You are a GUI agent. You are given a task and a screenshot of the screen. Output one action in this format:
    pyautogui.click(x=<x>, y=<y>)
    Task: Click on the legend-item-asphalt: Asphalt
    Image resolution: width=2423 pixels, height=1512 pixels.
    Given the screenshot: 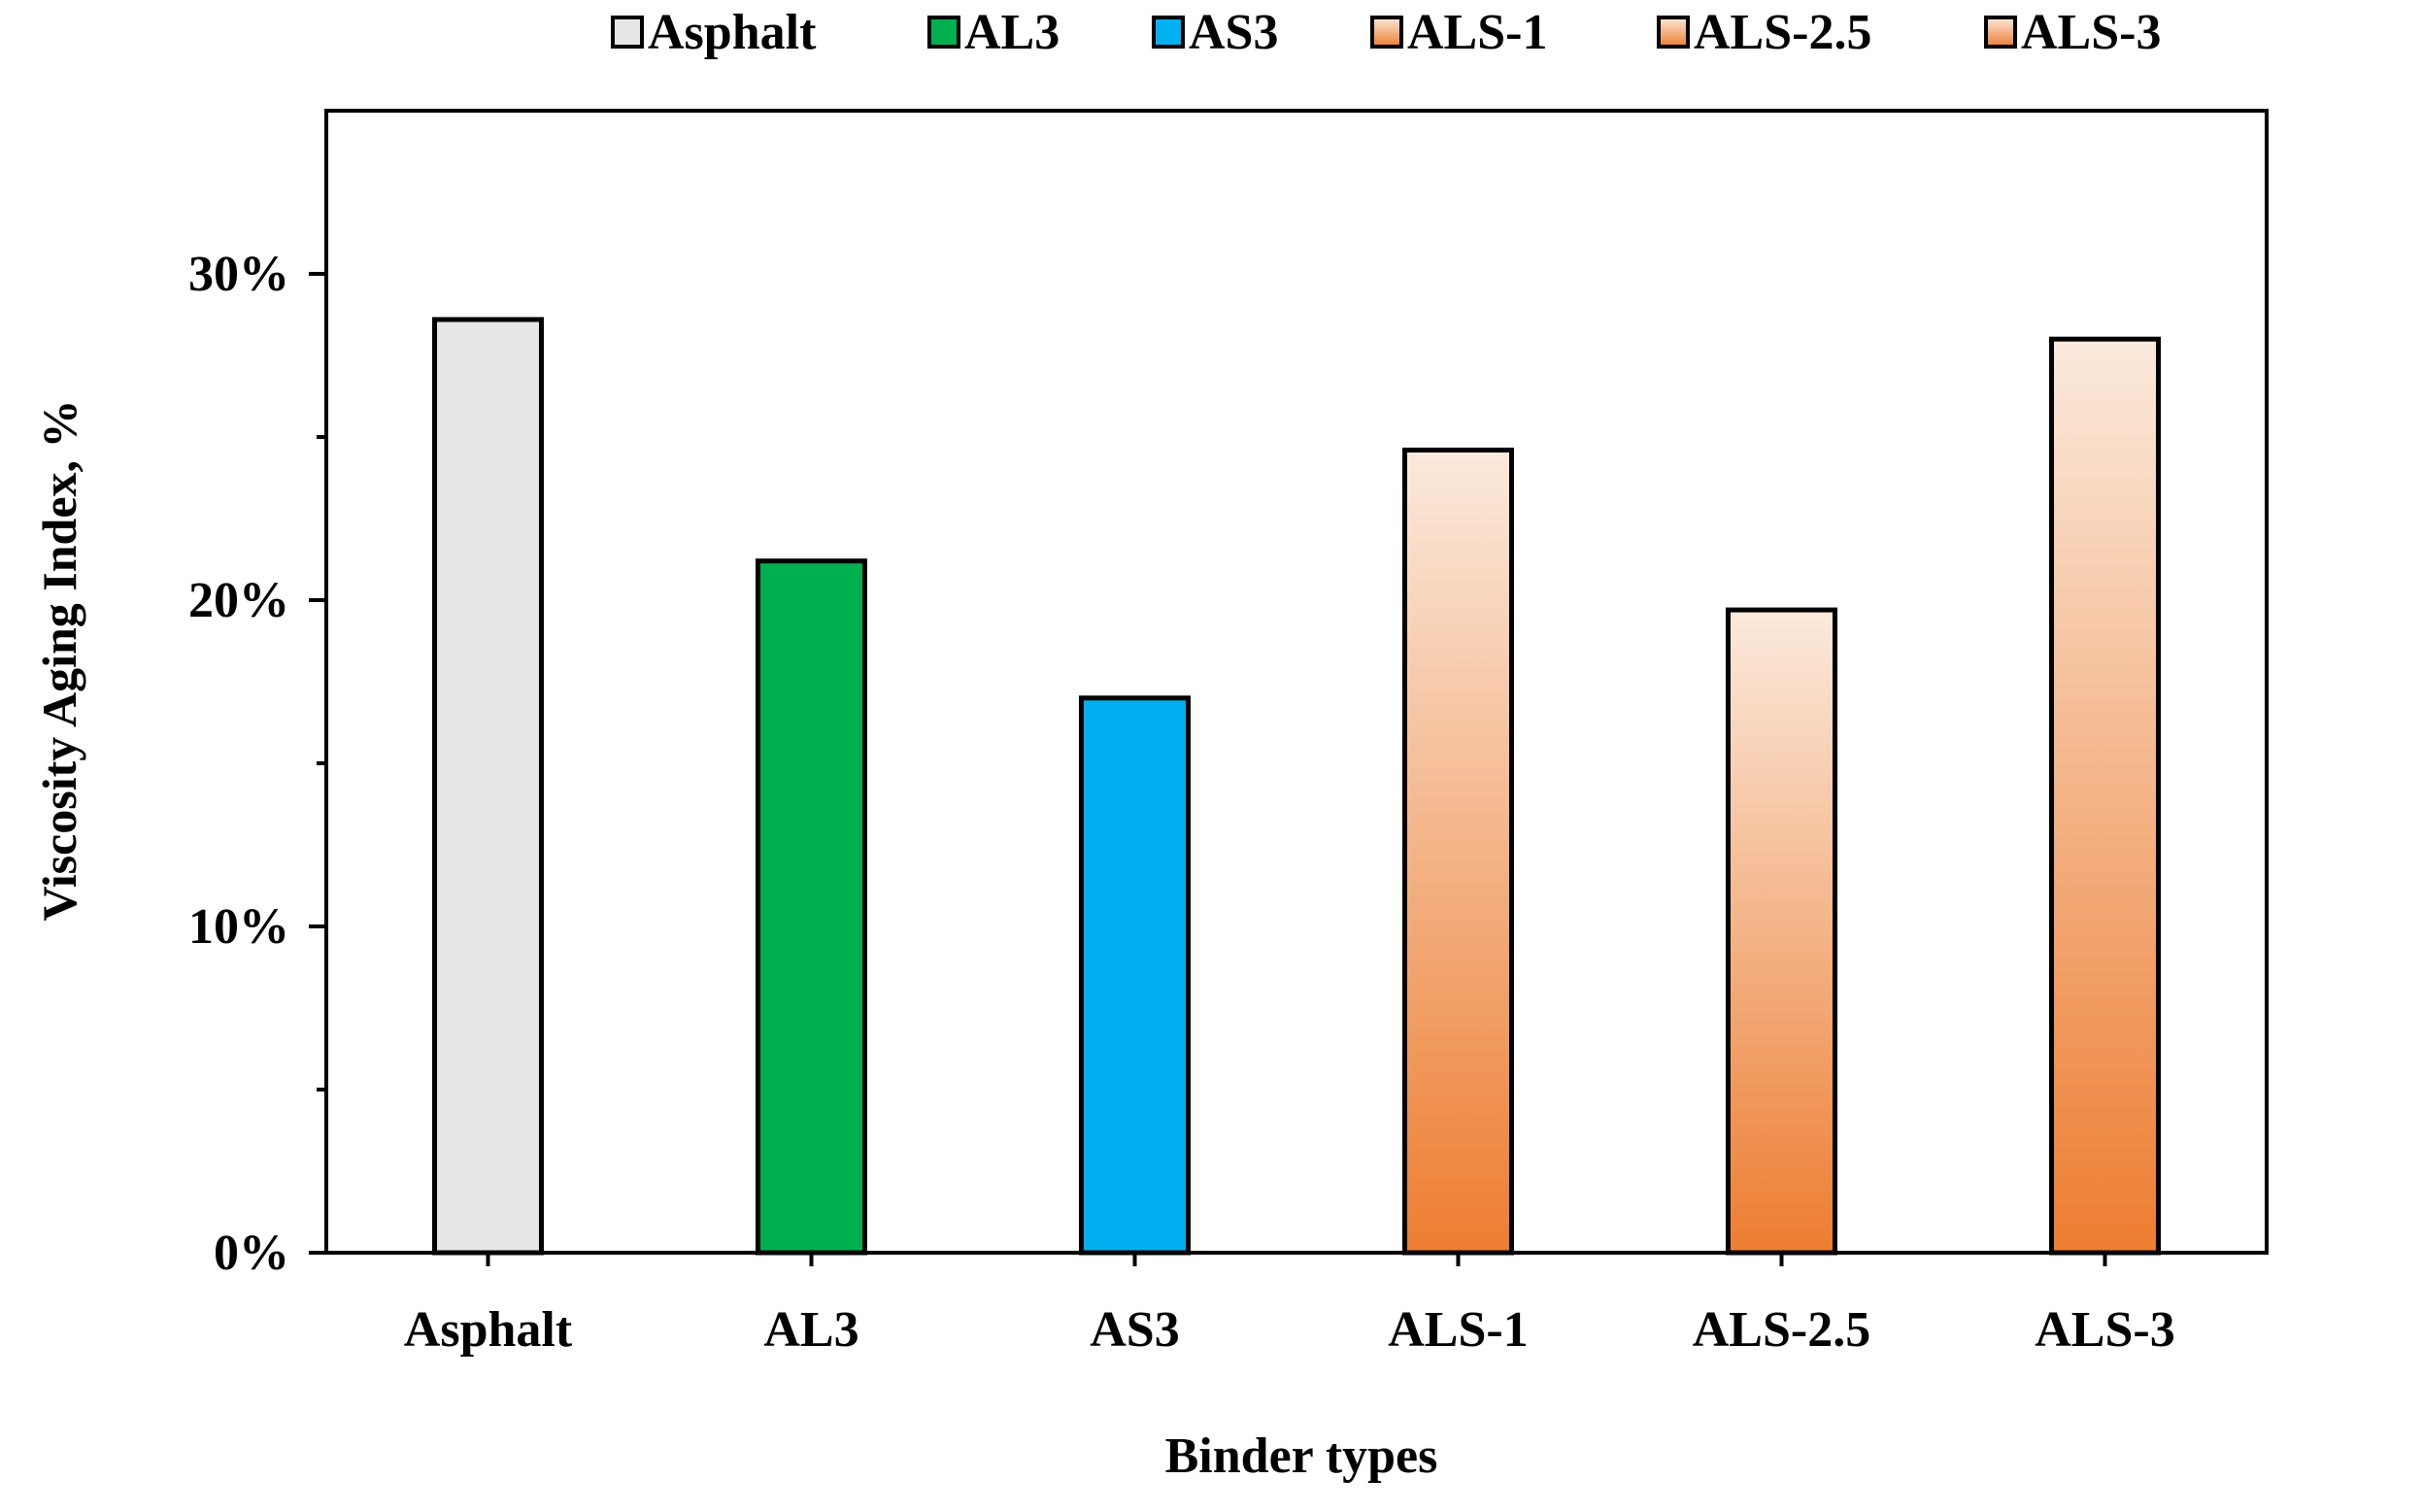 What is the action you would take?
    pyautogui.click(x=714, y=32)
    